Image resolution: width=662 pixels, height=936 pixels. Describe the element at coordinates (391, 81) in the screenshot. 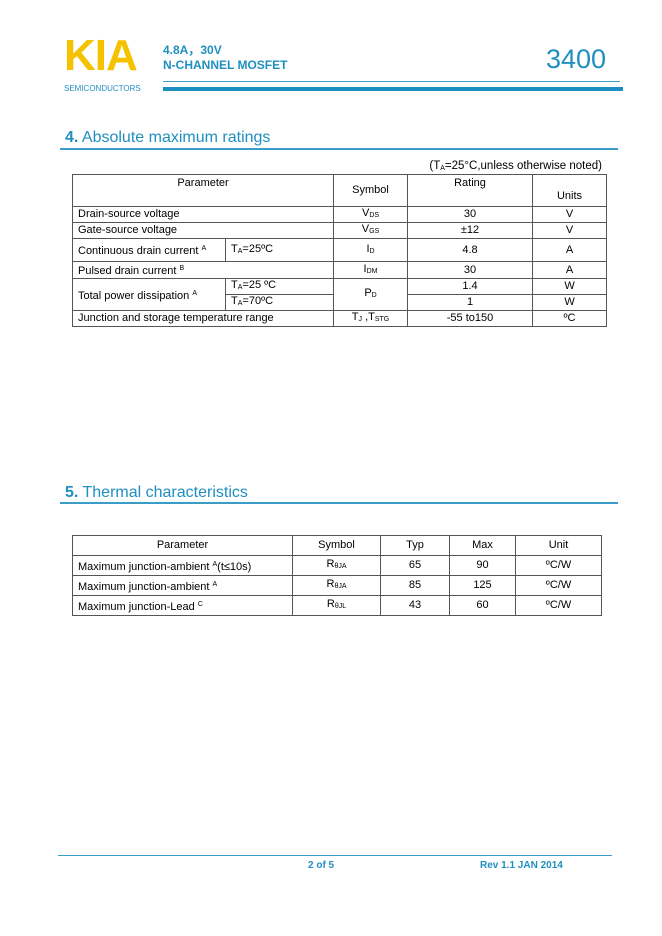

I see `header-divider-thin` at that location.